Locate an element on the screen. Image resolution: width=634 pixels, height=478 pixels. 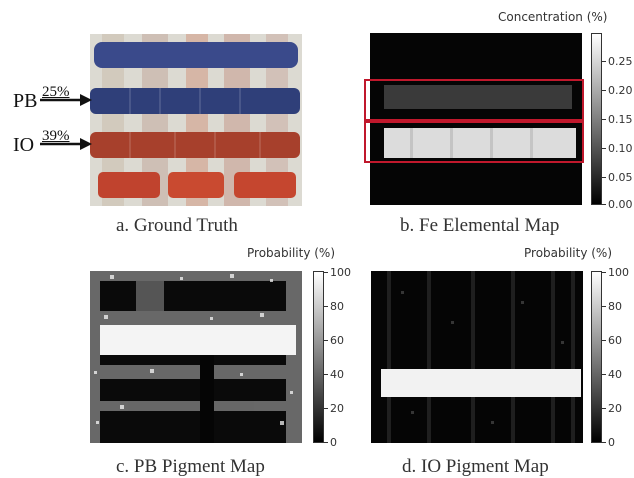
colorbar-b is located at coordinates (596, 119).